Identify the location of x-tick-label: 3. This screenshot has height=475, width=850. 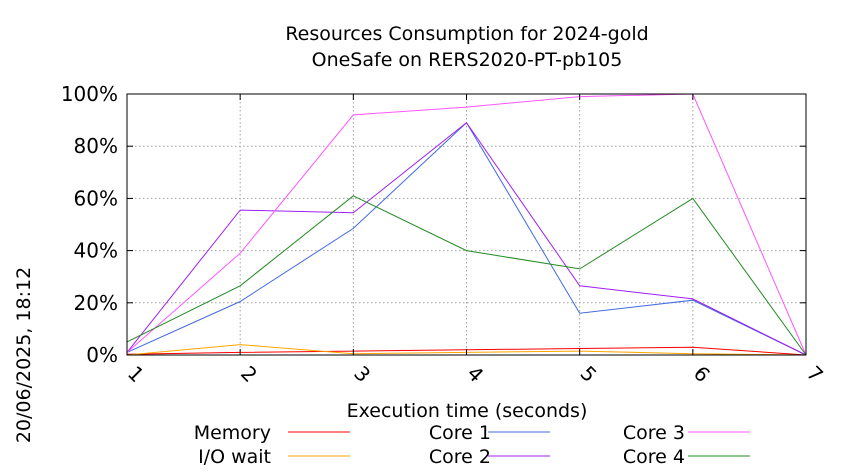
(362, 374).